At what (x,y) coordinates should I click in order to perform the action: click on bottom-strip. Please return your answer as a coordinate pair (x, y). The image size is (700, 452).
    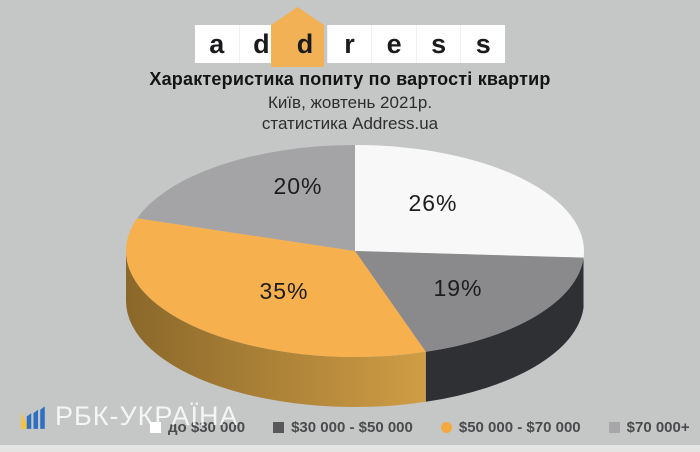
    Looking at the image, I should click on (350, 448).